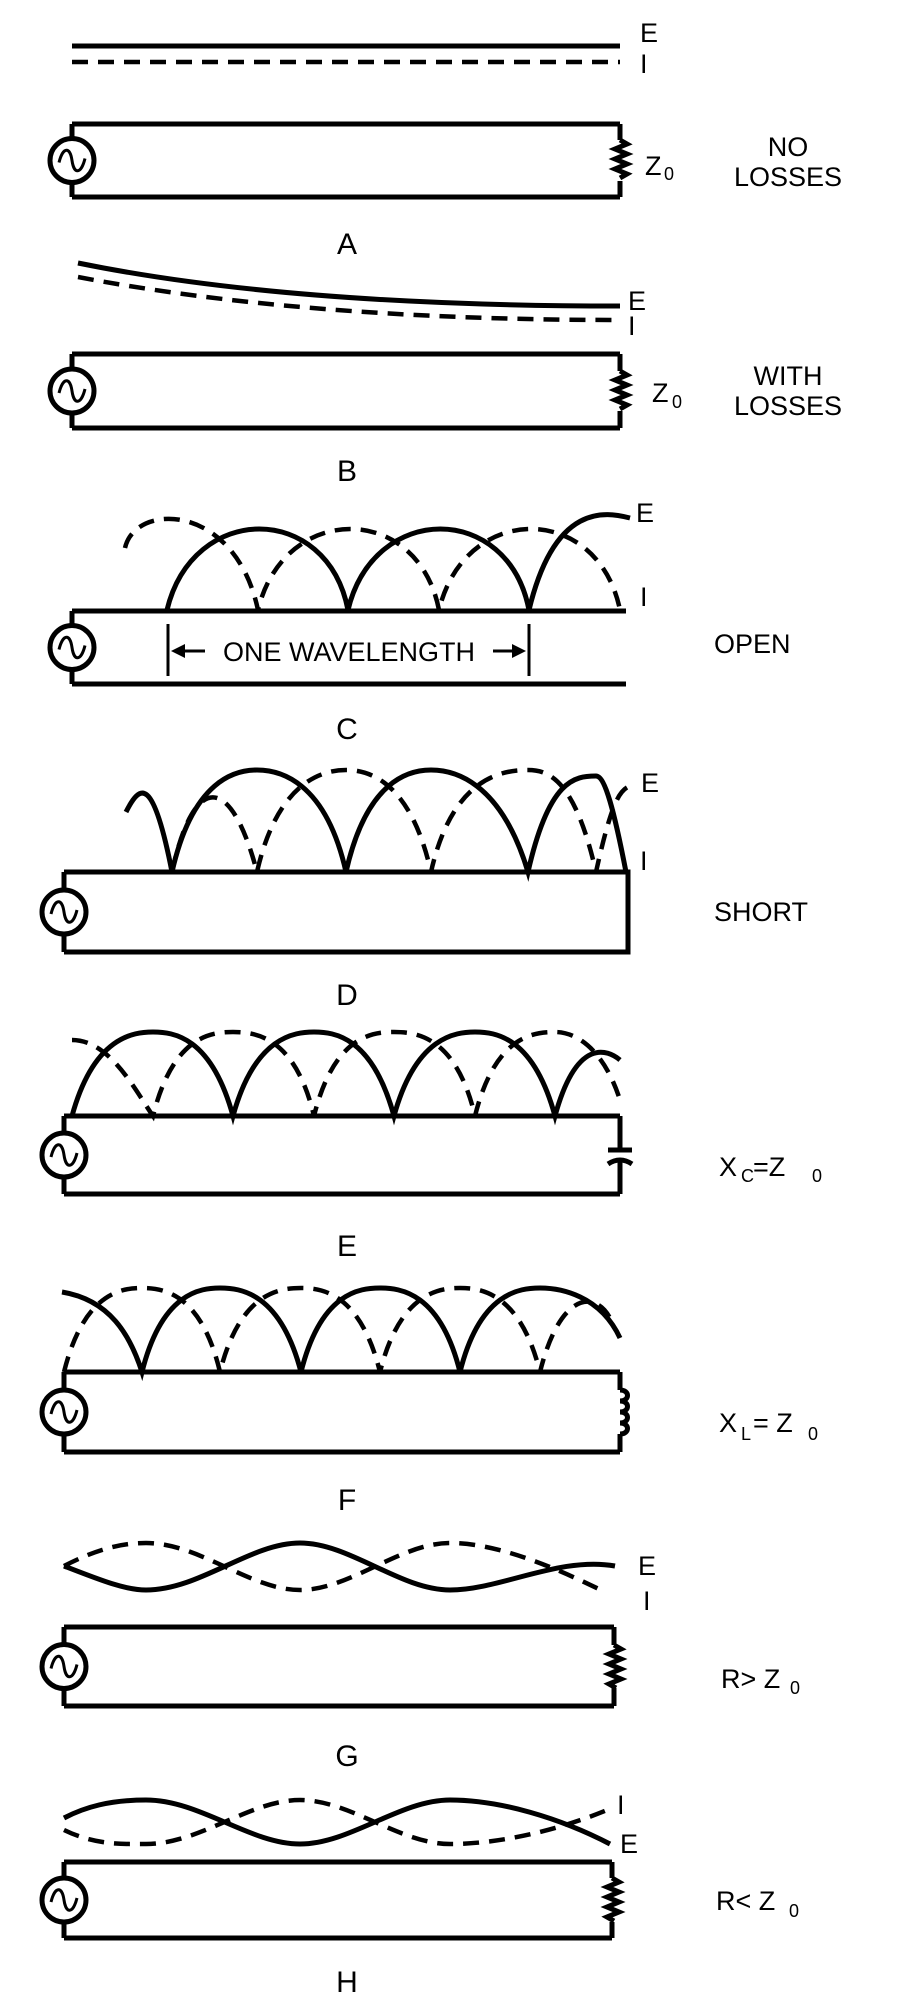 The height and width of the screenshot is (1999, 908). I want to click on arrow-right-icon, so click(519, 651).